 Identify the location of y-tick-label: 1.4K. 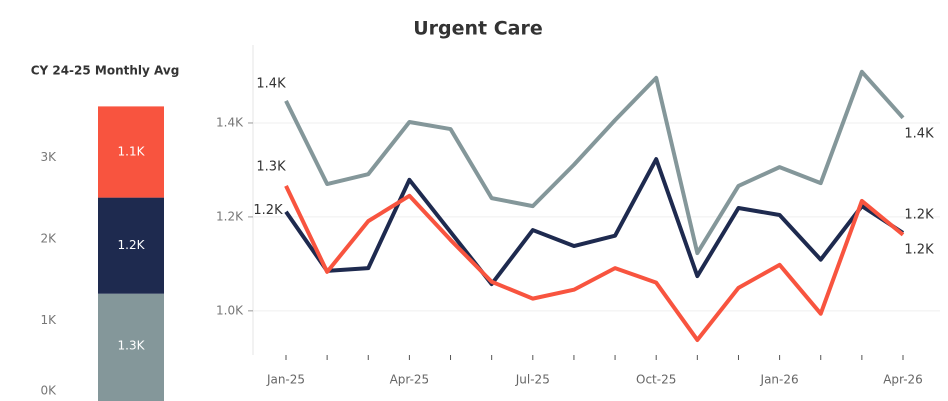
(230, 122).